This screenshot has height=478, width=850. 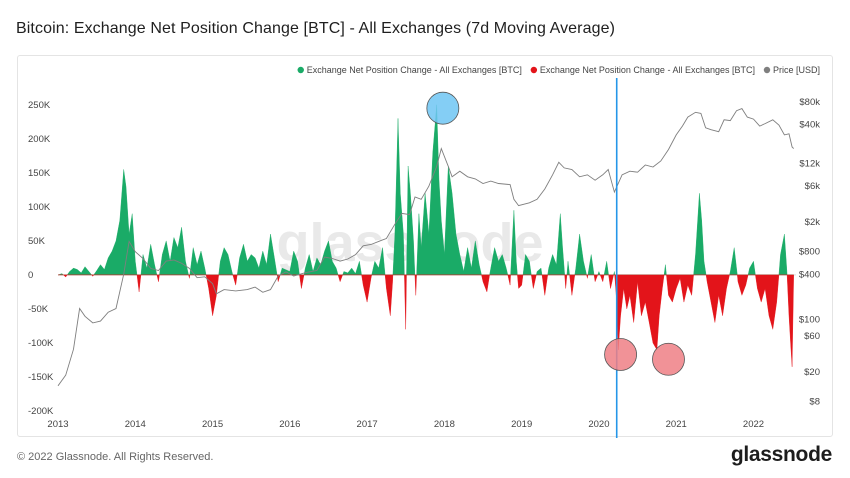 I want to click on y-left-tick-label: 0, so click(x=30, y=275).